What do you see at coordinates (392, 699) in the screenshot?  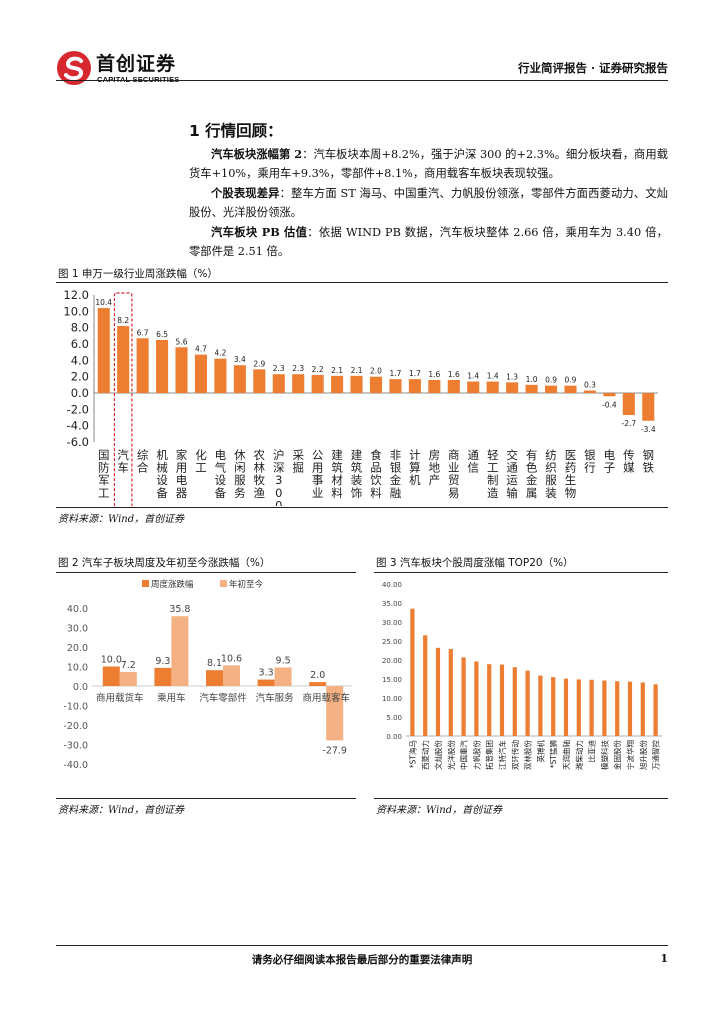 I see `y-tick-label: 10.00` at bounding box center [392, 699].